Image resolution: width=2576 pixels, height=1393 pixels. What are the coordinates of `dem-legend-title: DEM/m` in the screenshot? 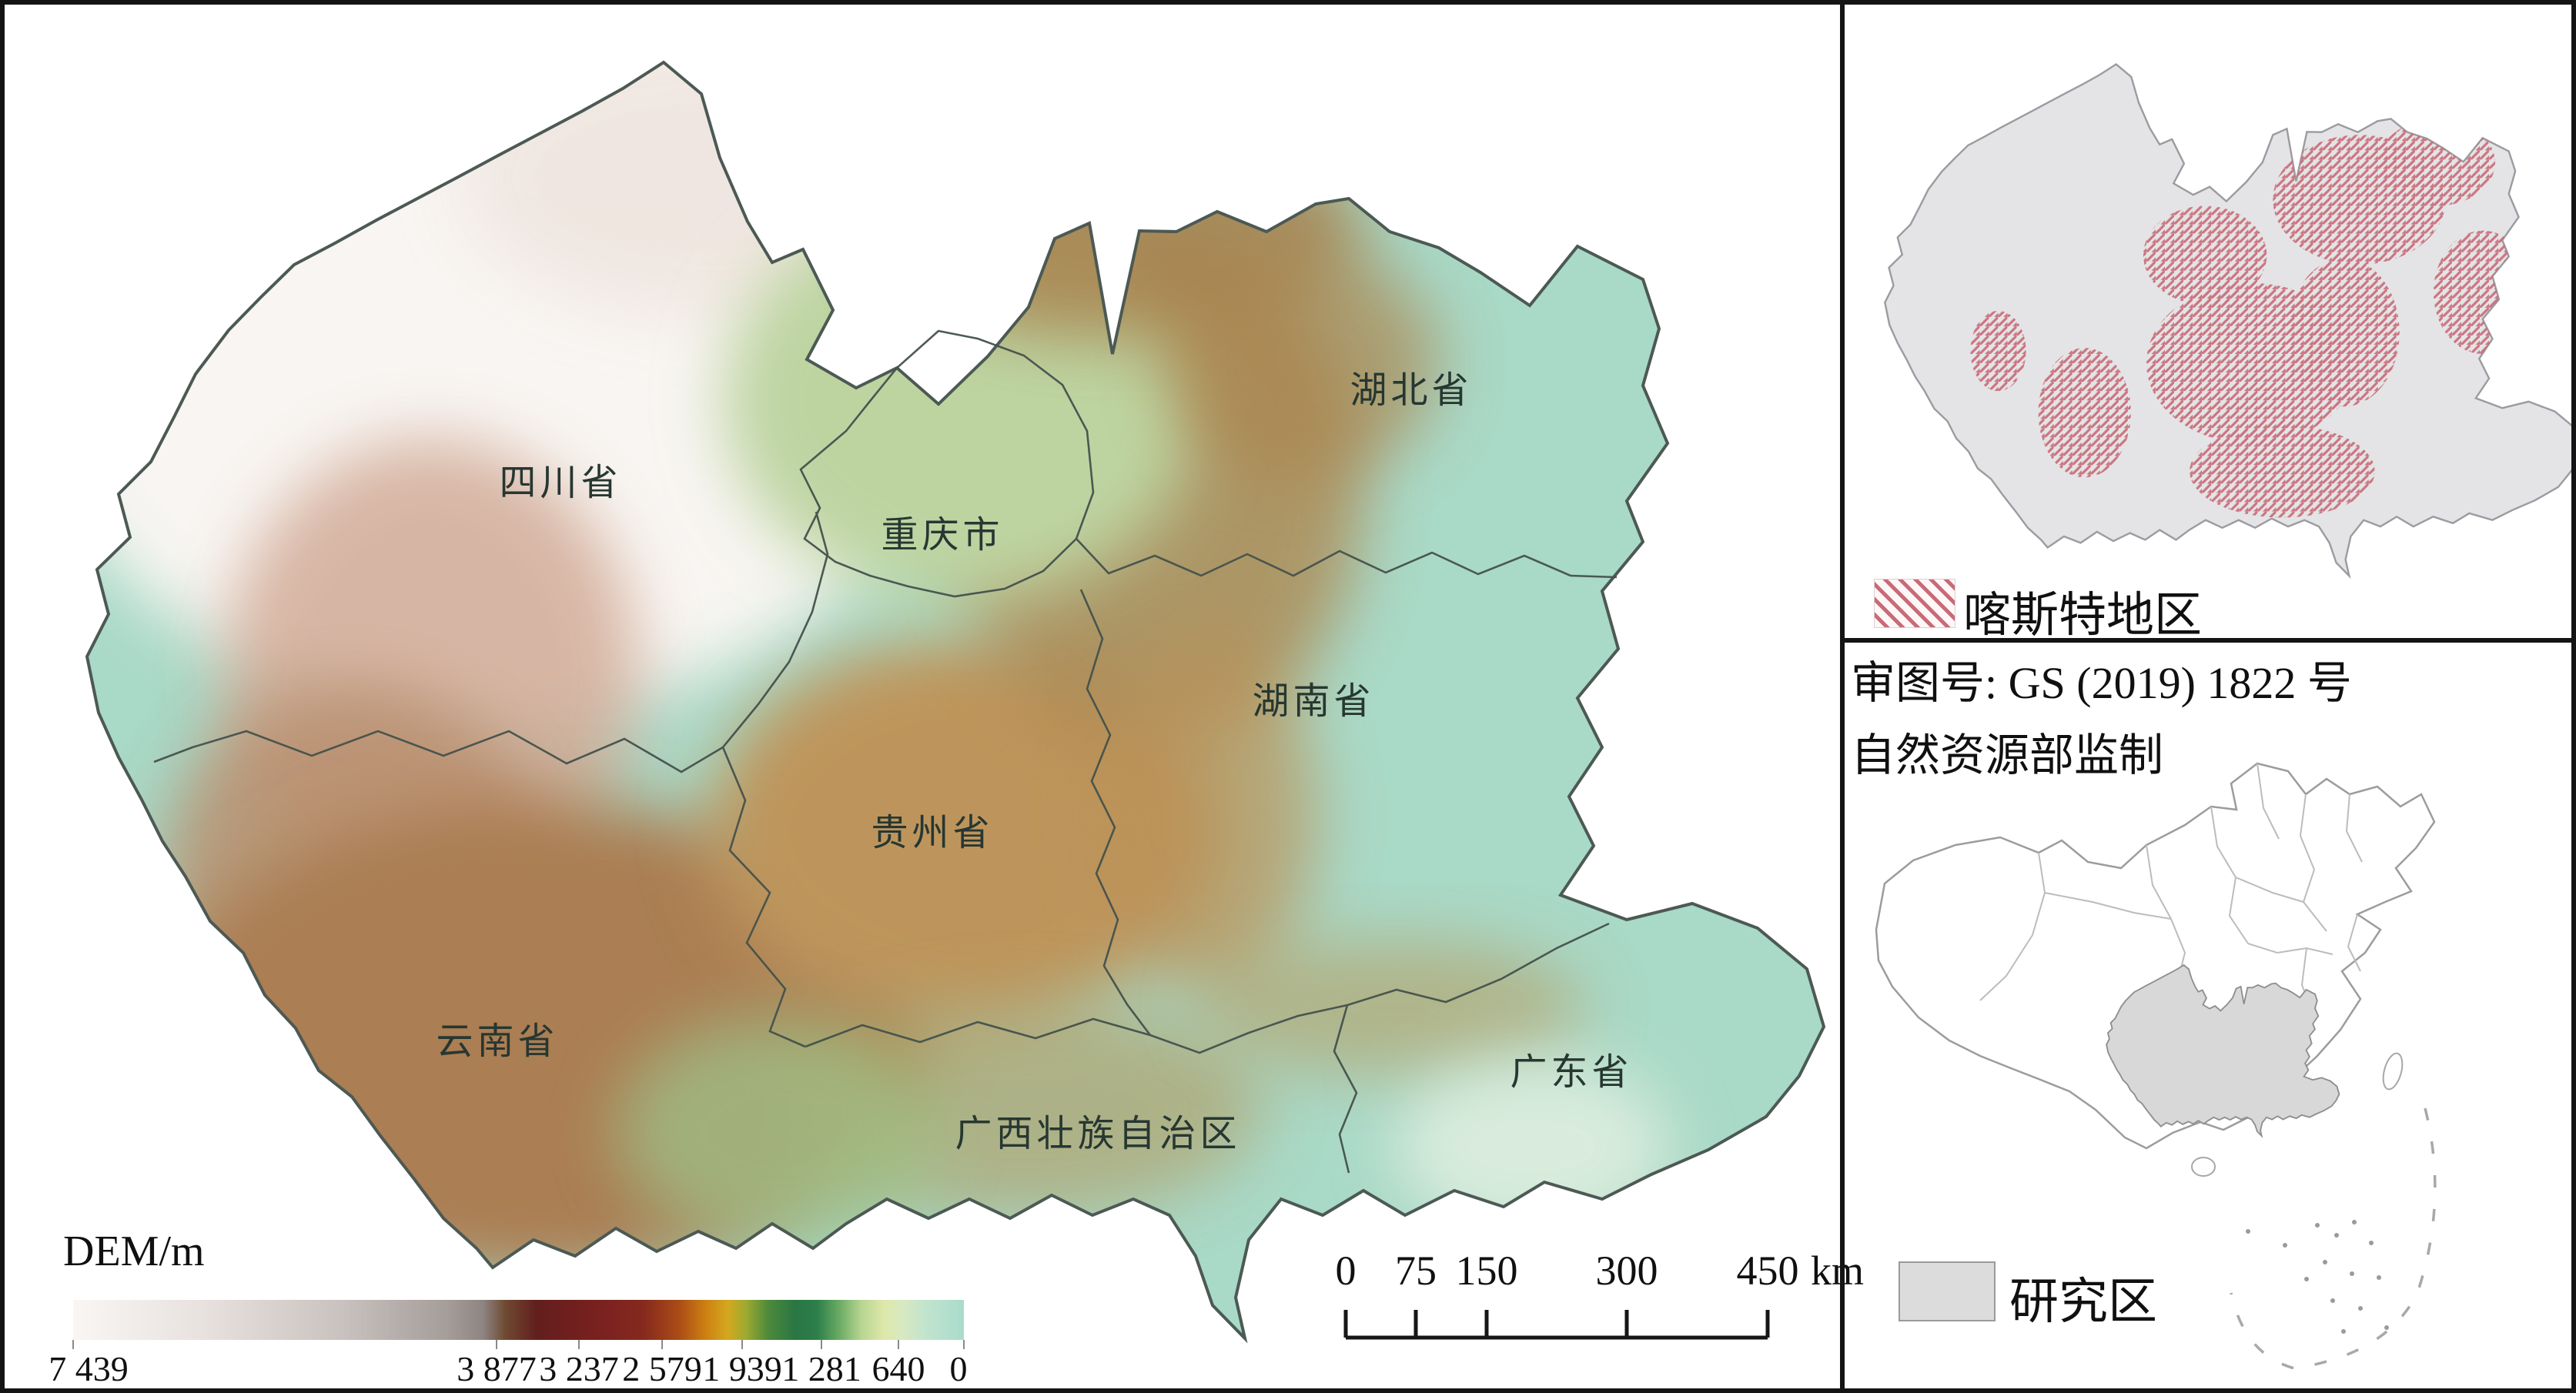 It's located at (134, 1251).